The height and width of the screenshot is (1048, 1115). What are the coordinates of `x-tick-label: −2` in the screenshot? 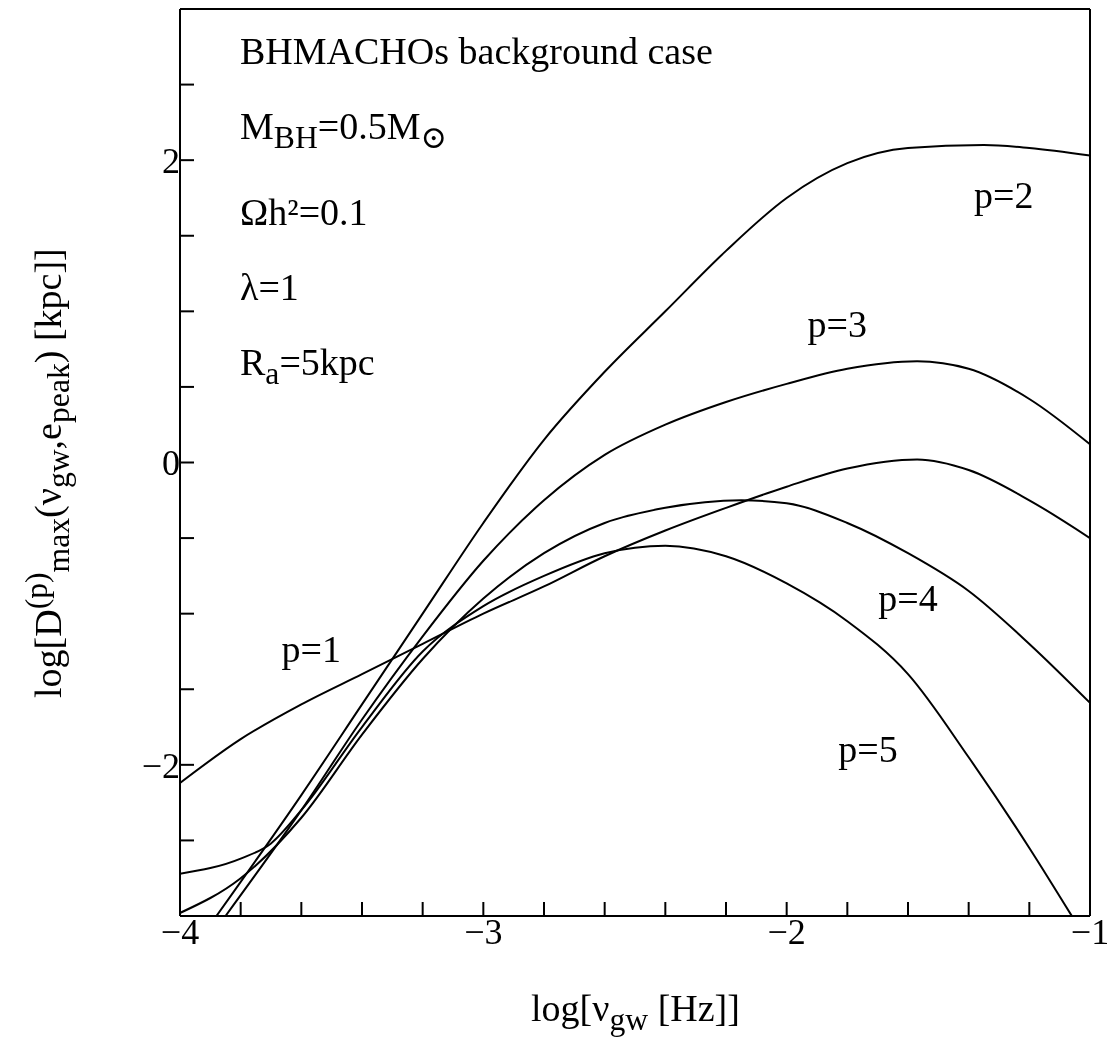 It's located at (786, 931).